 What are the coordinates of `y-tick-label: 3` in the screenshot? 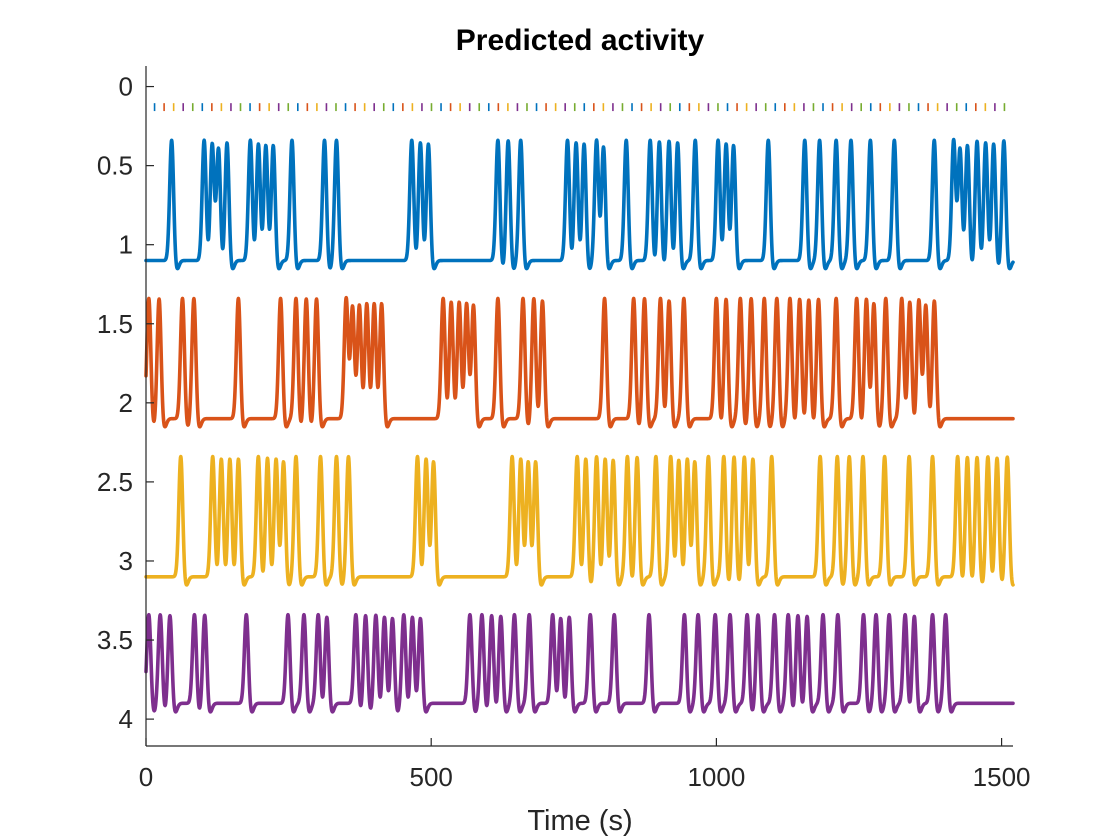 It's located at (126, 561).